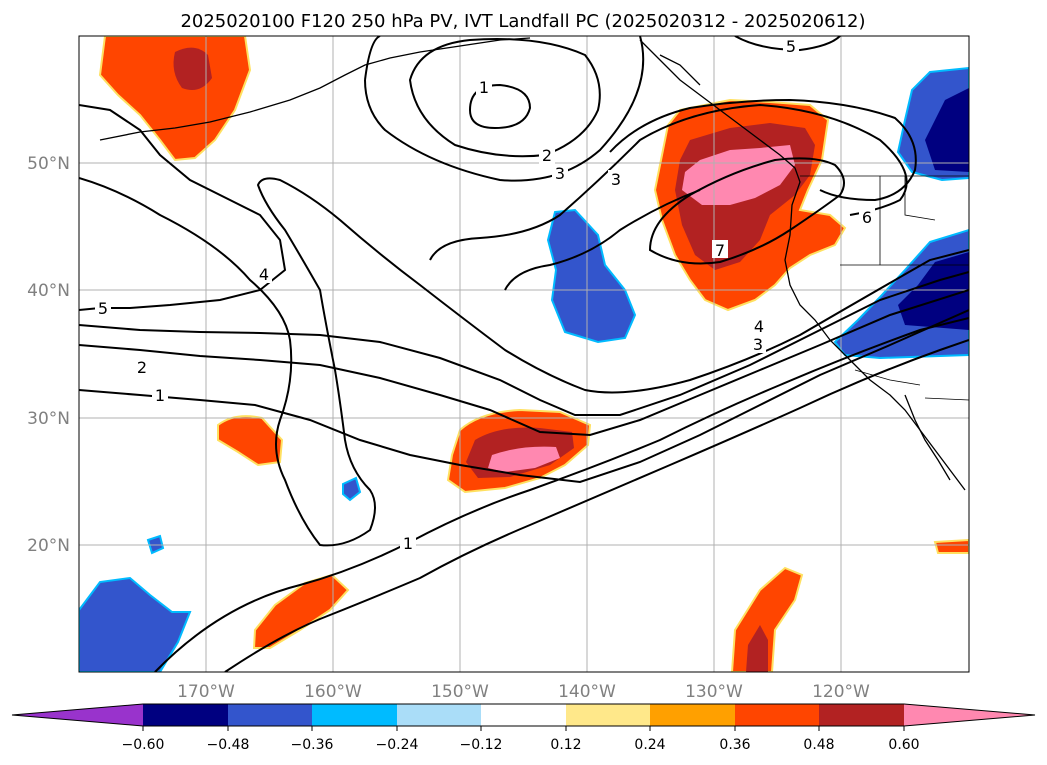 The image size is (1047, 765). Describe the element at coordinates (818, 745) in the screenshot. I see `colorbar-label: 0.48` at that location.